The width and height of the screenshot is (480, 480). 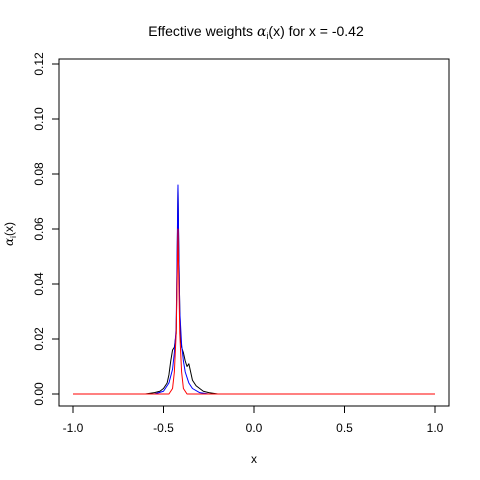 I want to click on y-axis-label: αi(x), so click(x=10, y=234).